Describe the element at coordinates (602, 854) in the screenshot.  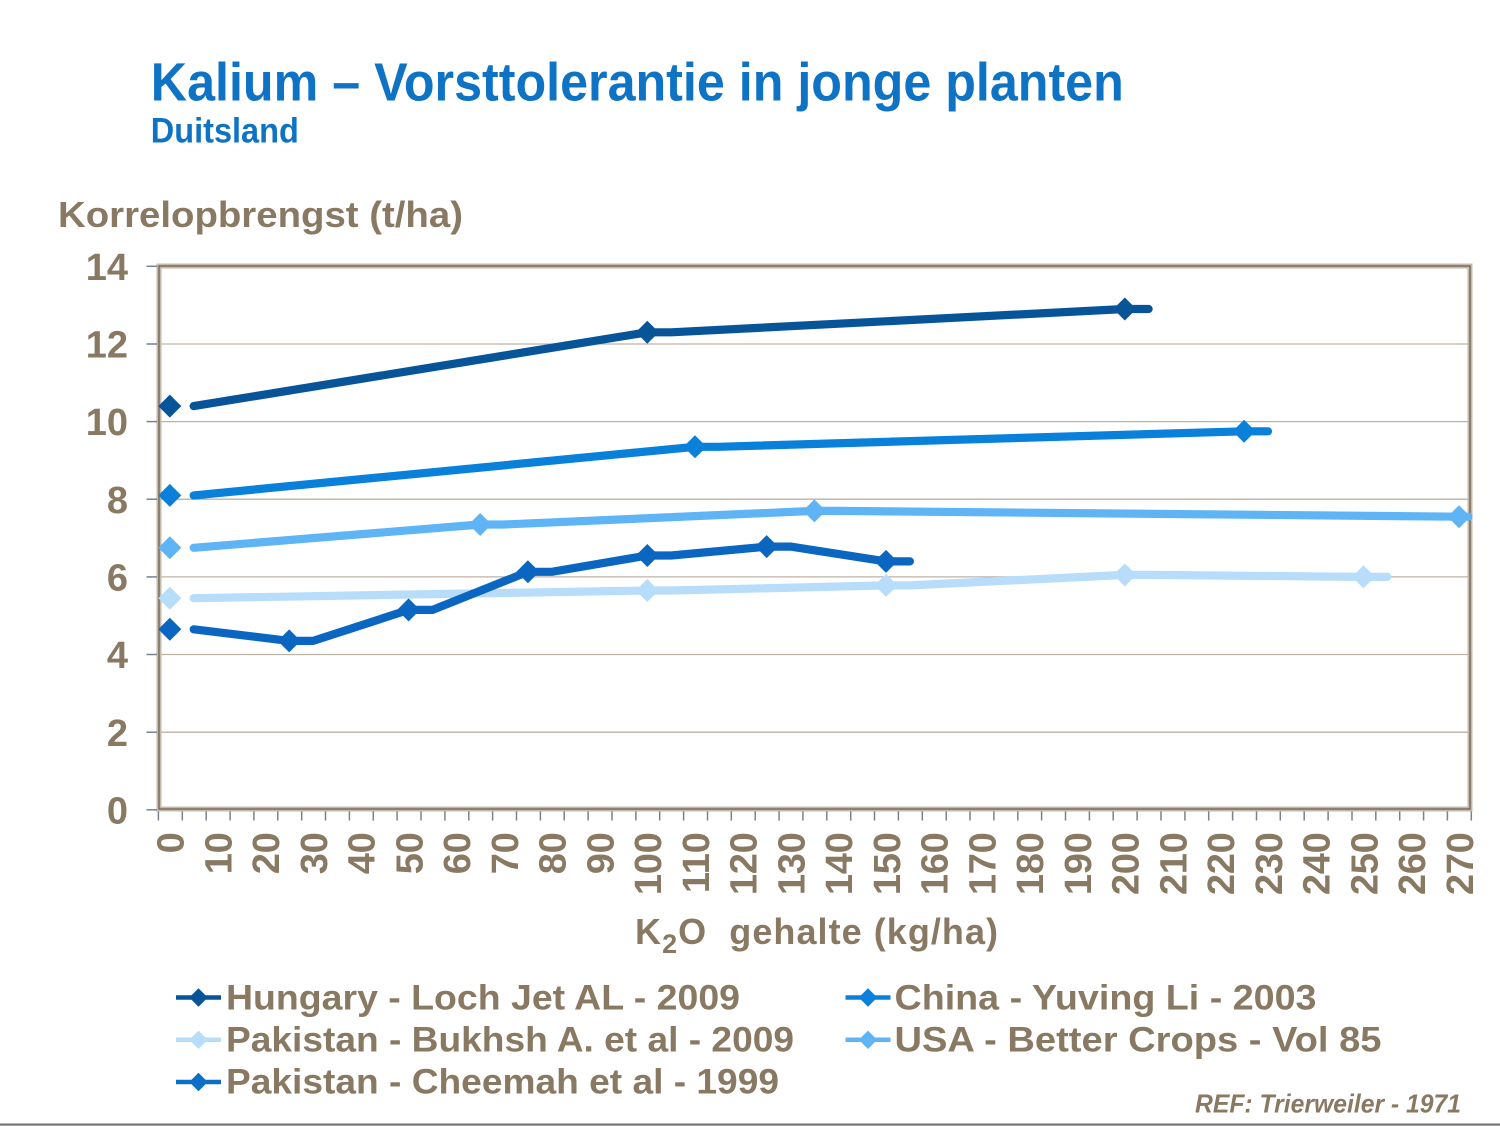
I see `svg-text: 90` at that location.